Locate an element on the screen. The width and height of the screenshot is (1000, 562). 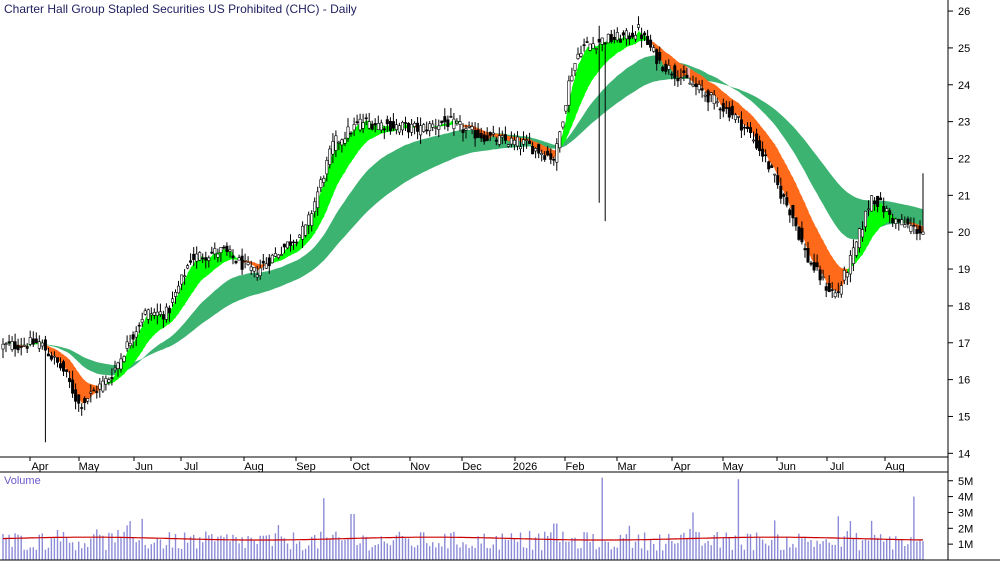
month-tick-label: Apr is located at coordinates (39, 467).